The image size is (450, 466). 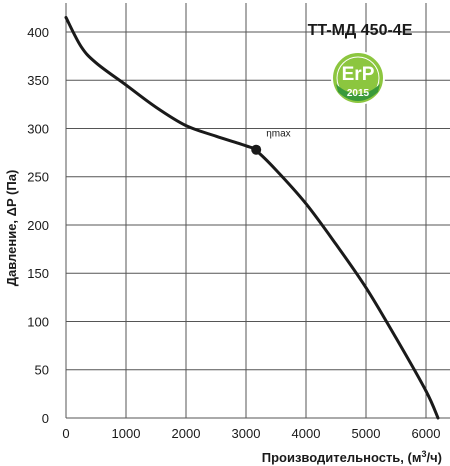 What do you see at coordinates (423, 454) in the screenshot?
I see `x-axis-title-sup: 3` at bounding box center [423, 454].